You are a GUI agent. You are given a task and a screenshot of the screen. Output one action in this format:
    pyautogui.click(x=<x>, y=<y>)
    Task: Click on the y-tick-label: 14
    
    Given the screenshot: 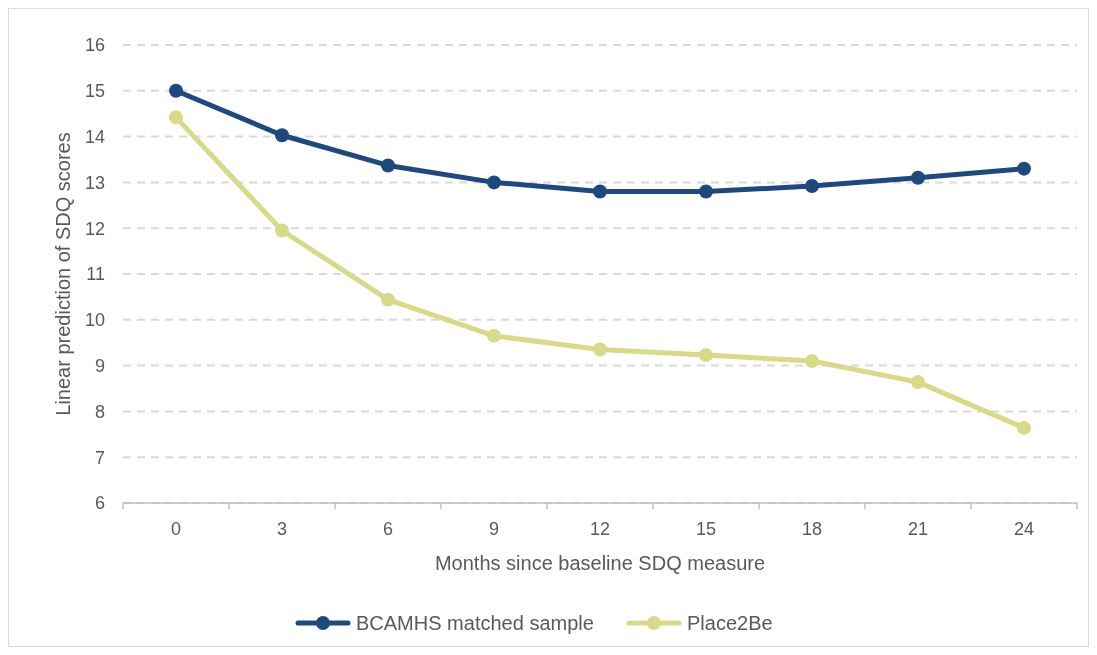 What is the action you would take?
    pyautogui.click(x=94, y=136)
    